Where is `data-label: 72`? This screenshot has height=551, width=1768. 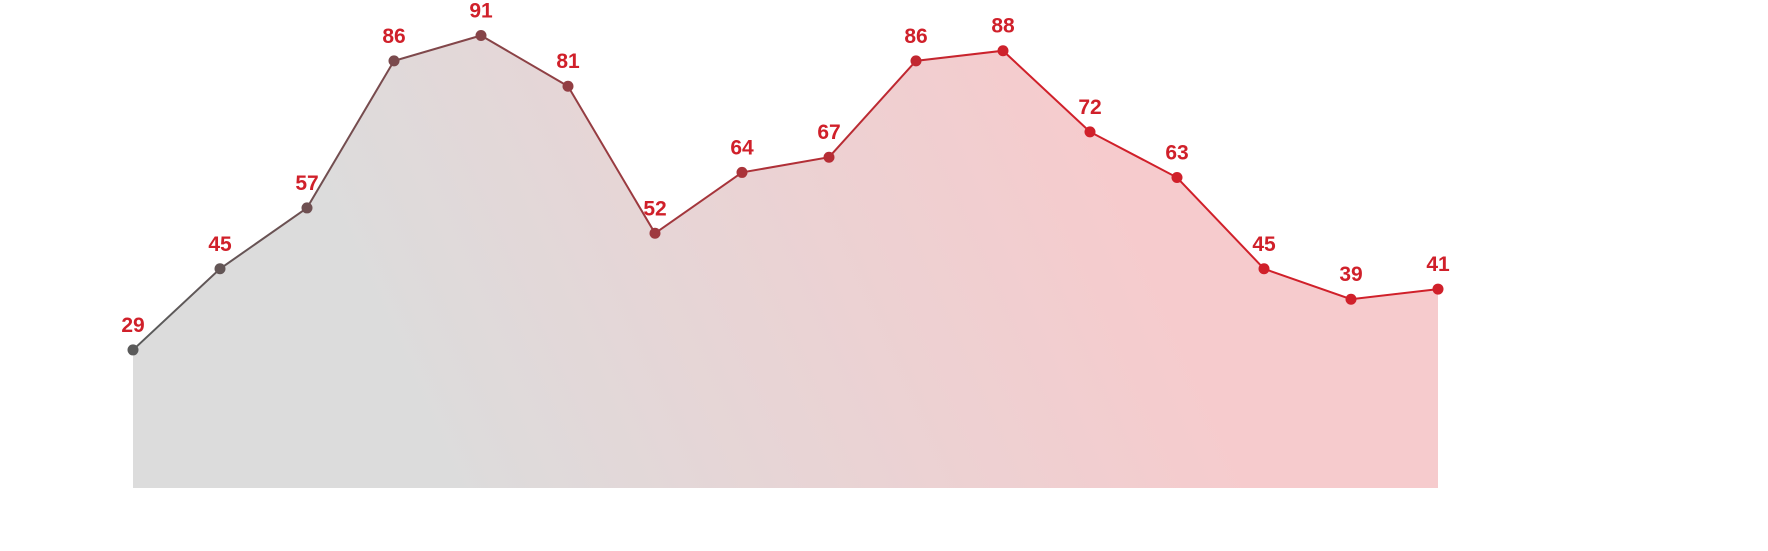 data-label: 72 is located at coordinates (1089, 107).